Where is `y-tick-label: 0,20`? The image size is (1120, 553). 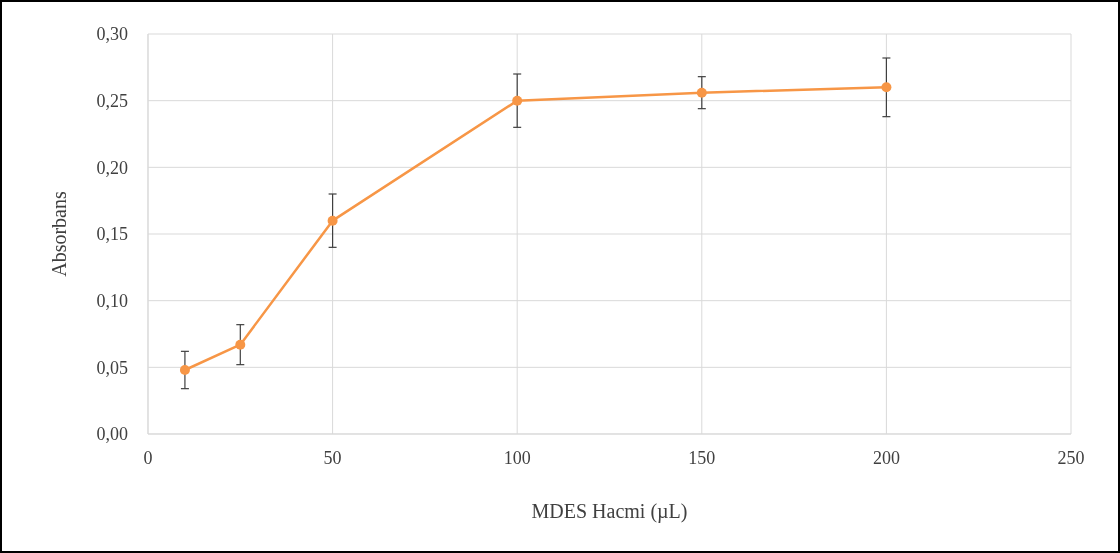 y-tick-label: 0,20 is located at coordinates (112, 167).